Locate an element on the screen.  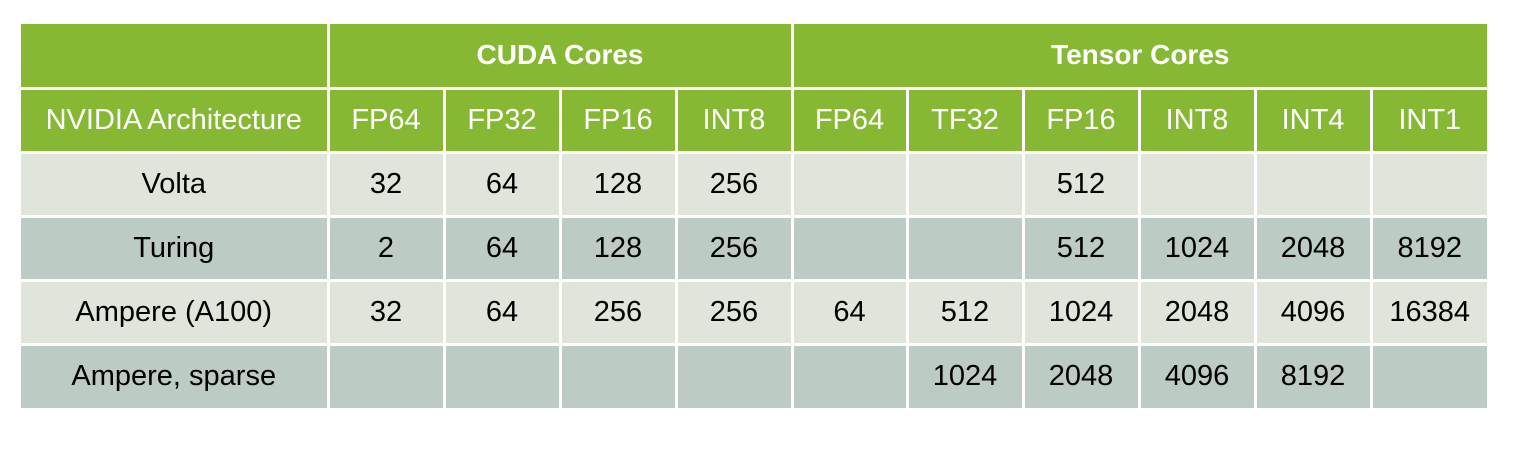
column-header-tensor-int1: INT1 is located at coordinates (1428, 120).